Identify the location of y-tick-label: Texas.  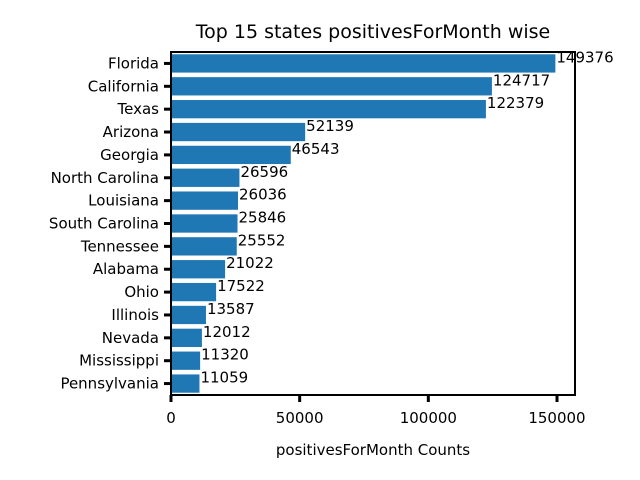
(138, 109).